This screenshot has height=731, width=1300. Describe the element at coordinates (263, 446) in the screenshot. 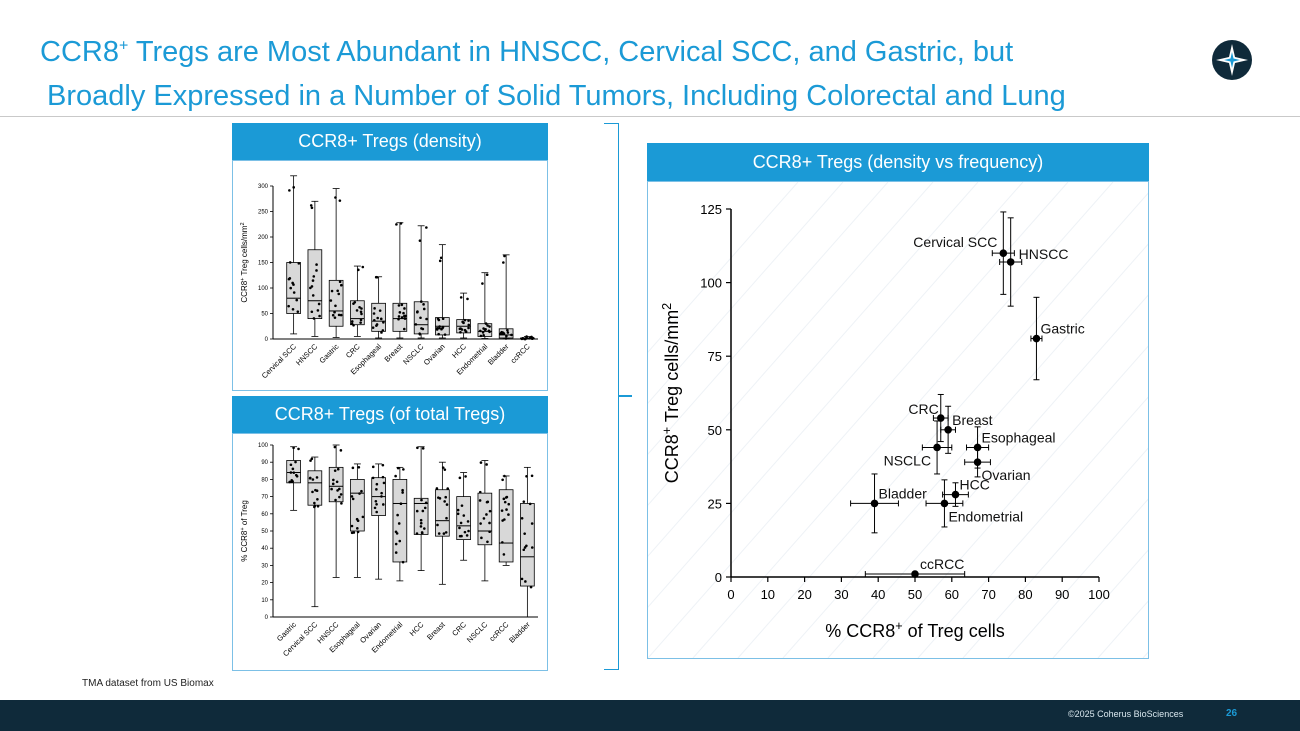

I see `y-tick-label: 100` at that location.